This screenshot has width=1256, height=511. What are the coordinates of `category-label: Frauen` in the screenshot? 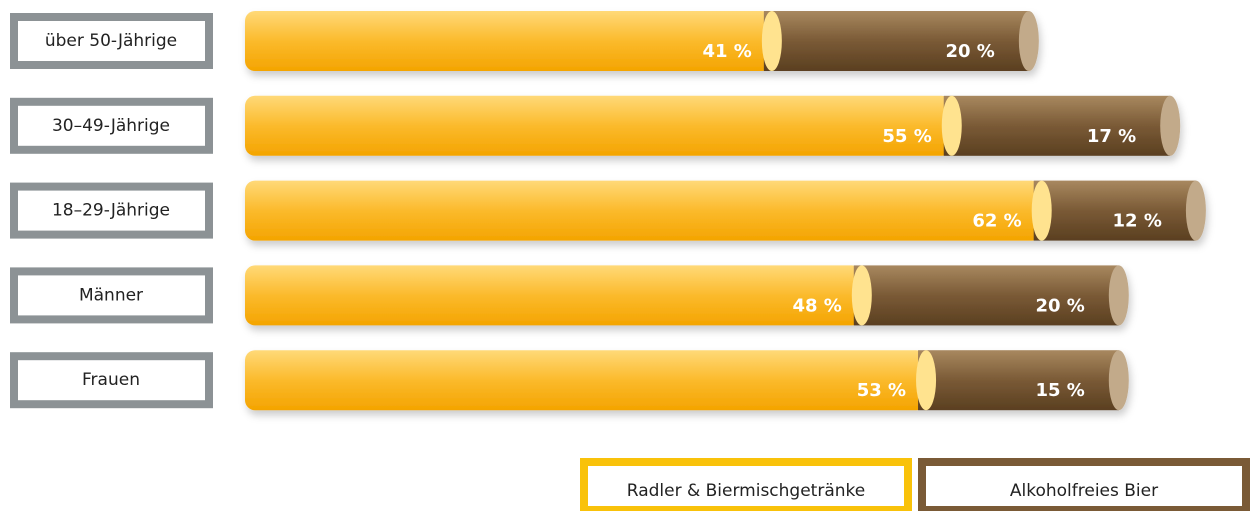 It's located at (111, 380).